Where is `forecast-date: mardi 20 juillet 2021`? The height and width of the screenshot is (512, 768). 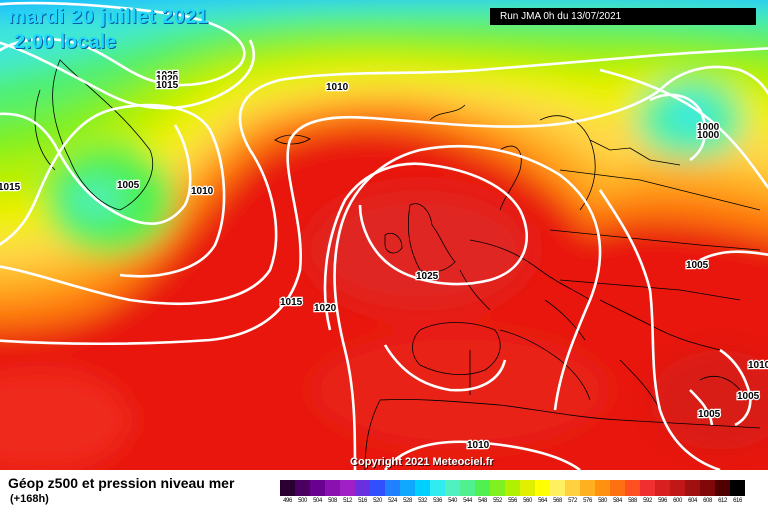 forecast-date: mardi 20 juillet 2021 is located at coordinates (108, 17).